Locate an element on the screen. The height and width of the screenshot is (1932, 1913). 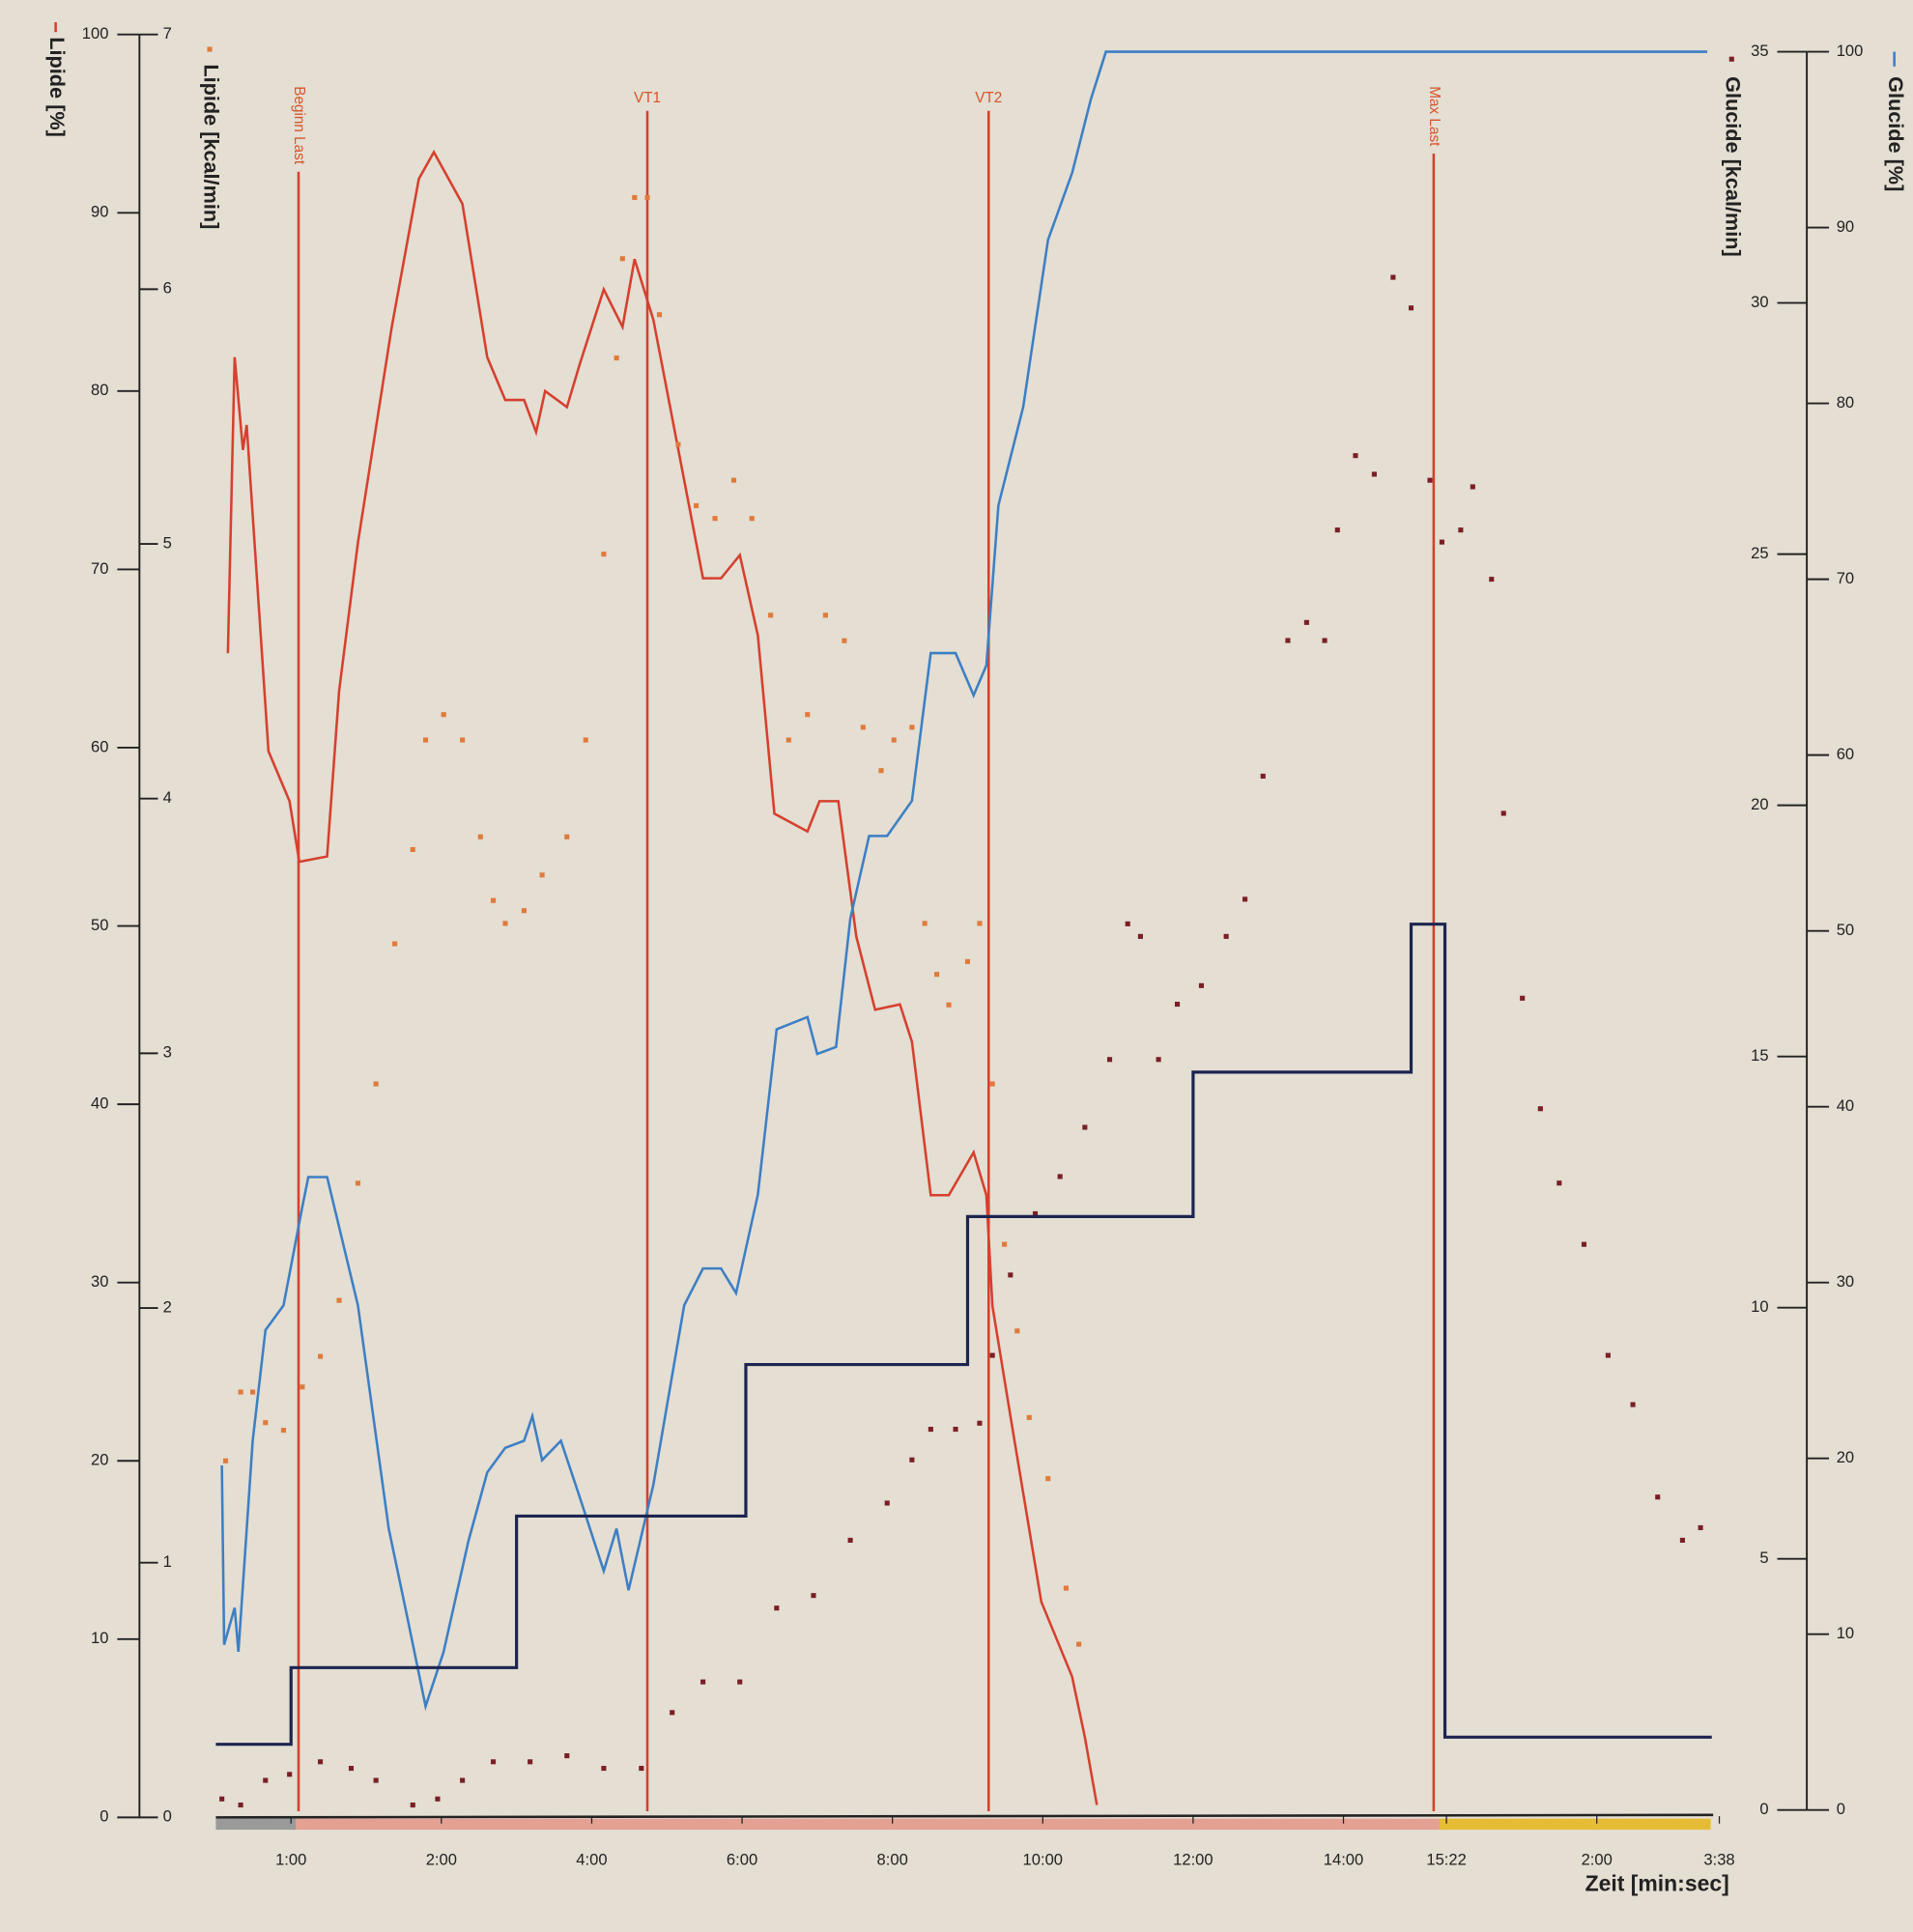
y-tick-label: 60 is located at coordinates (1845, 754).